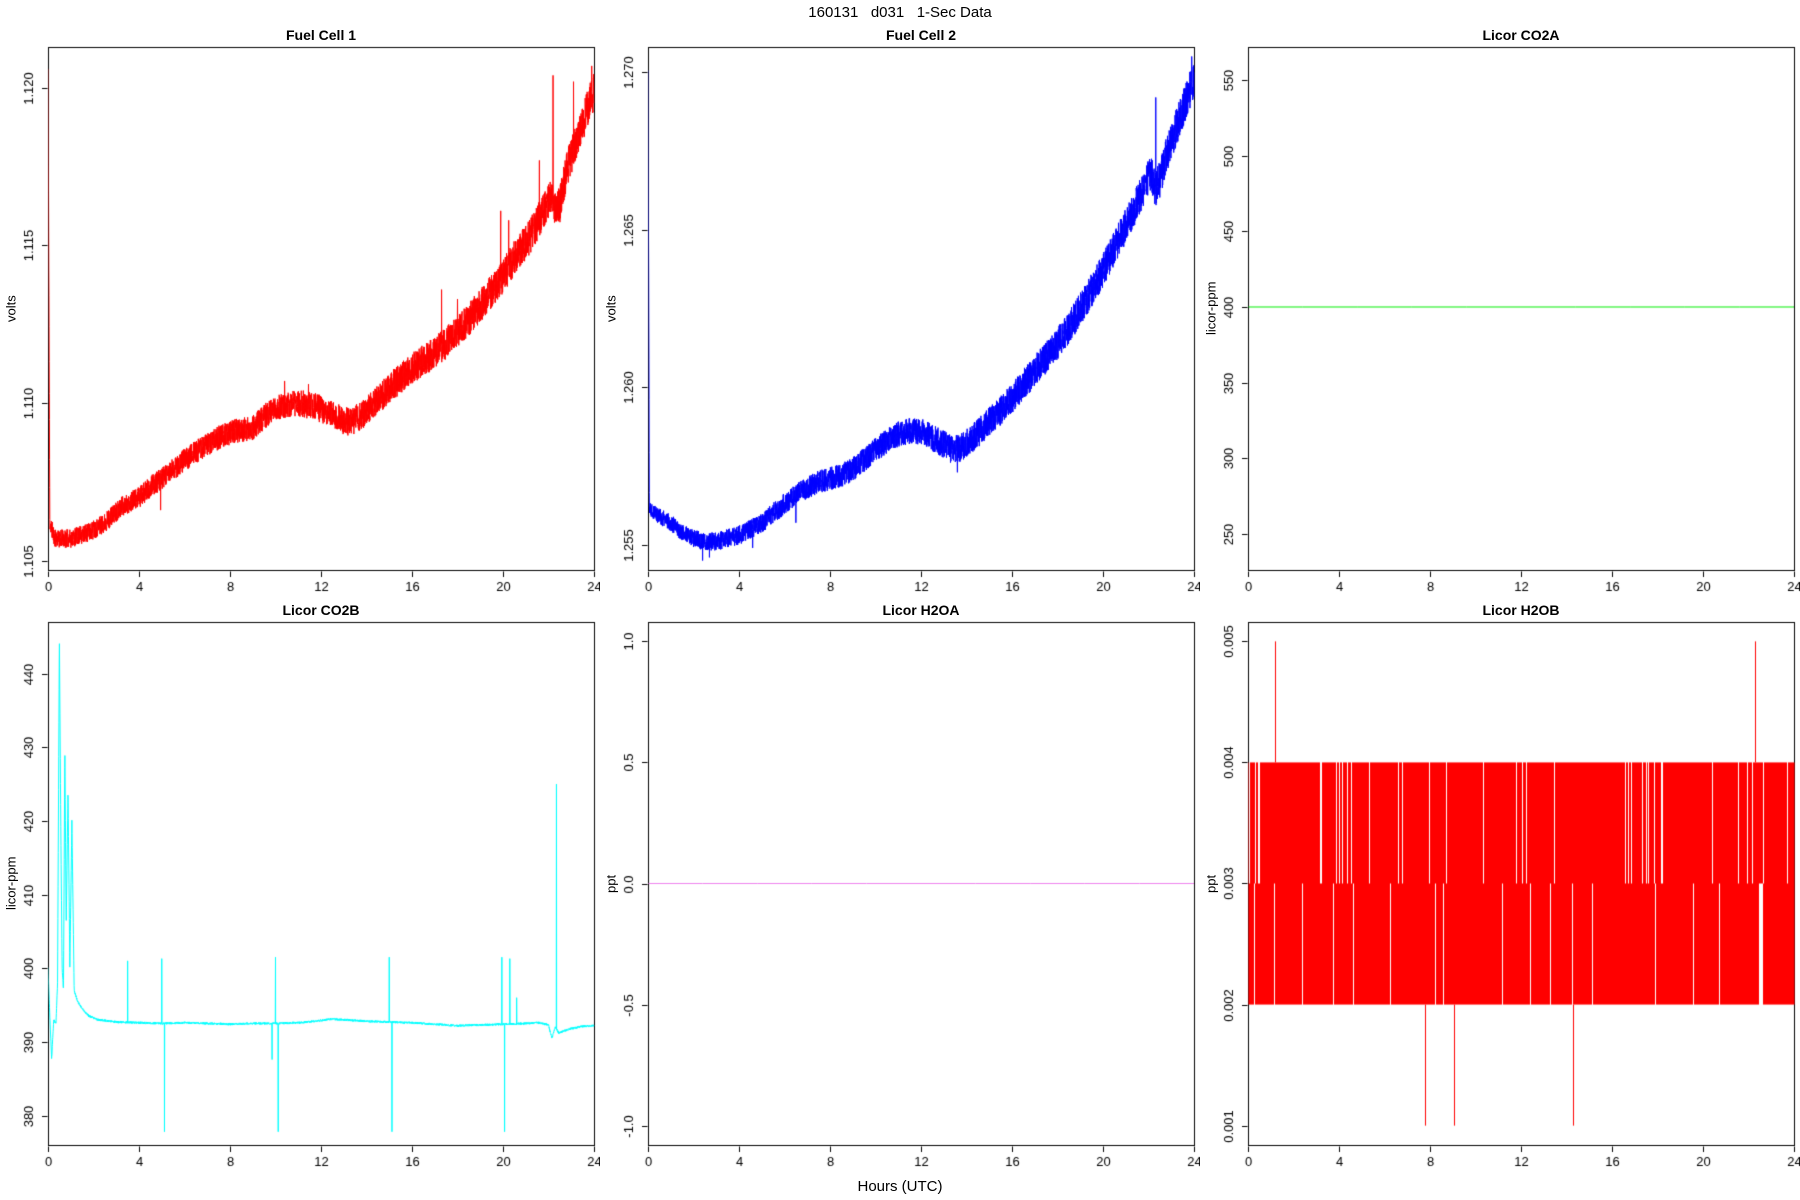  Describe the element at coordinates (1211, 883) in the screenshot. I see `y-axis-label-licor-h2ob: ppt` at that location.